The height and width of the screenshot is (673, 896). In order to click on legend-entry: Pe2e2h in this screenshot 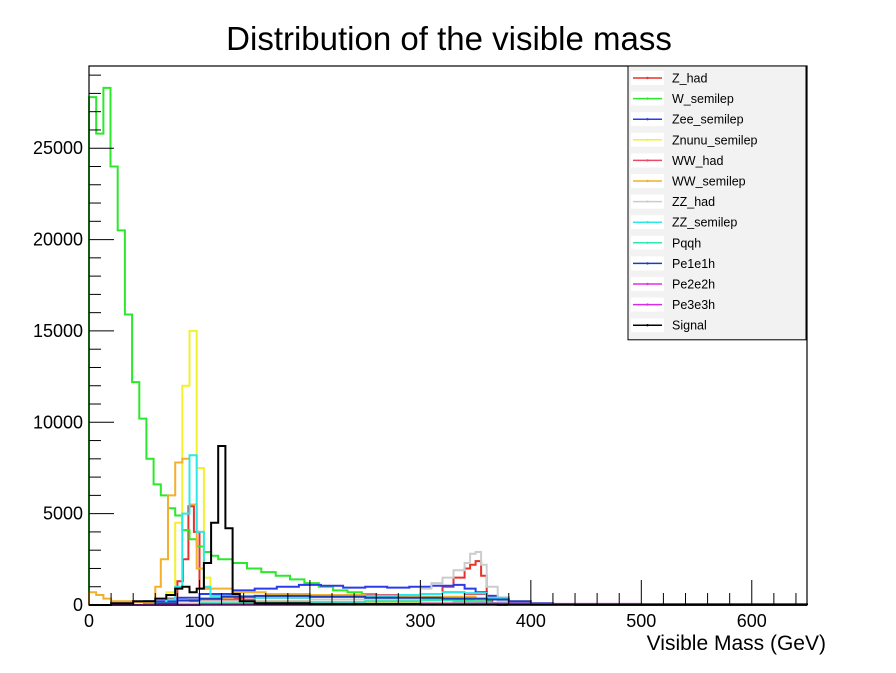, I will do `click(693, 285)`.